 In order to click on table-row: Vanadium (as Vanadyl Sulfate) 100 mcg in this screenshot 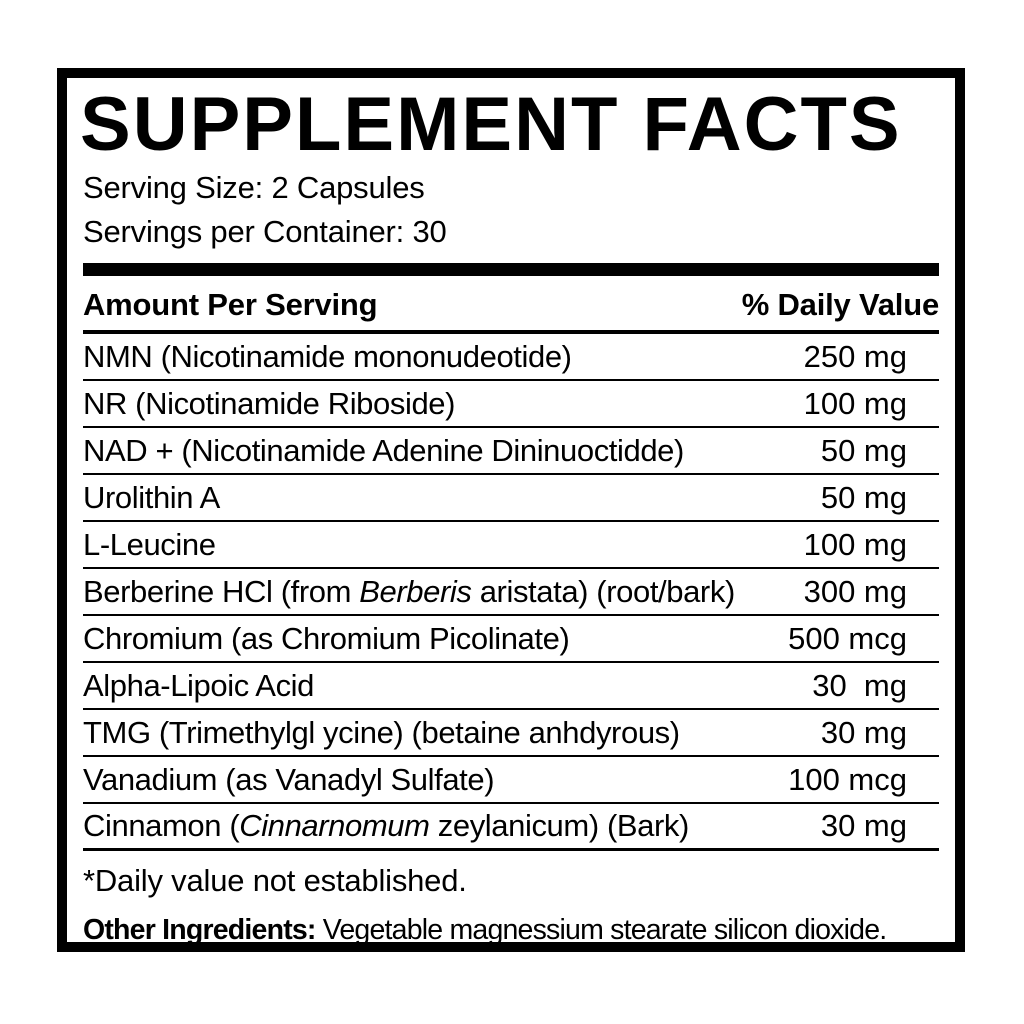, I will do `click(511, 780)`.